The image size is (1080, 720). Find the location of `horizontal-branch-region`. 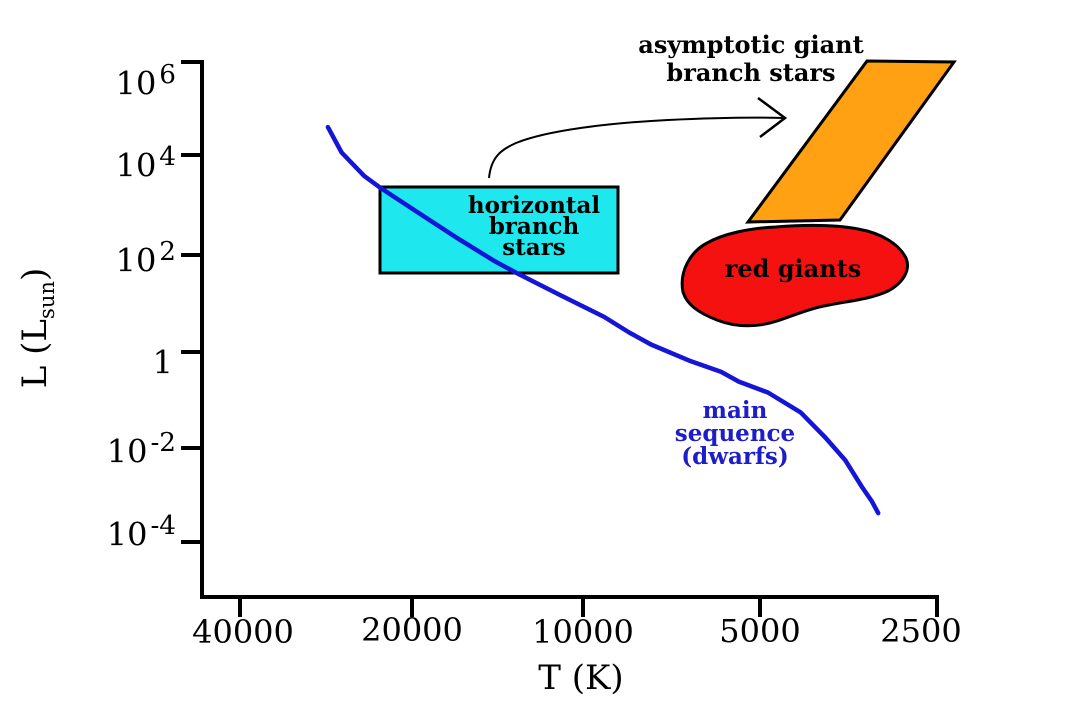

horizontal-branch-region is located at coordinates (499, 230).